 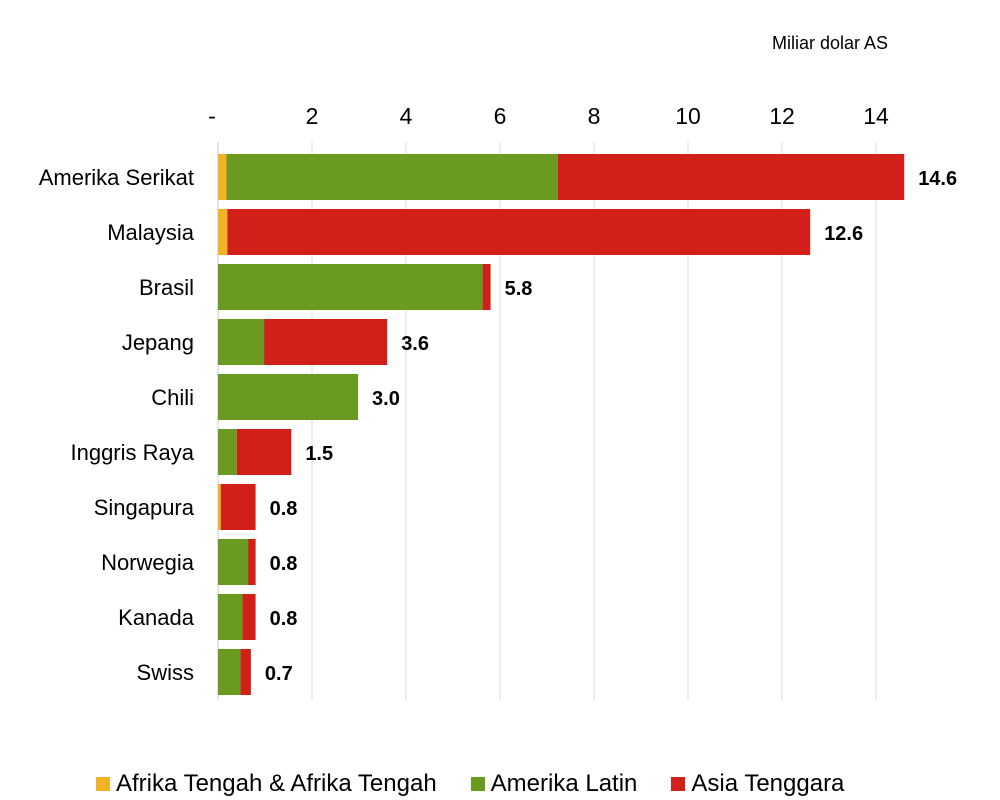 I want to click on category-label: Inggris Raya, so click(x=132, y=452).